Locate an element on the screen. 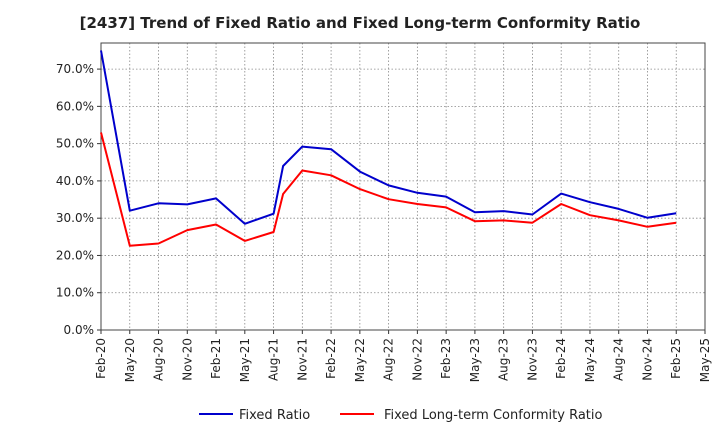  x-tick-label: May-23 is located at coordinates (475, 360).